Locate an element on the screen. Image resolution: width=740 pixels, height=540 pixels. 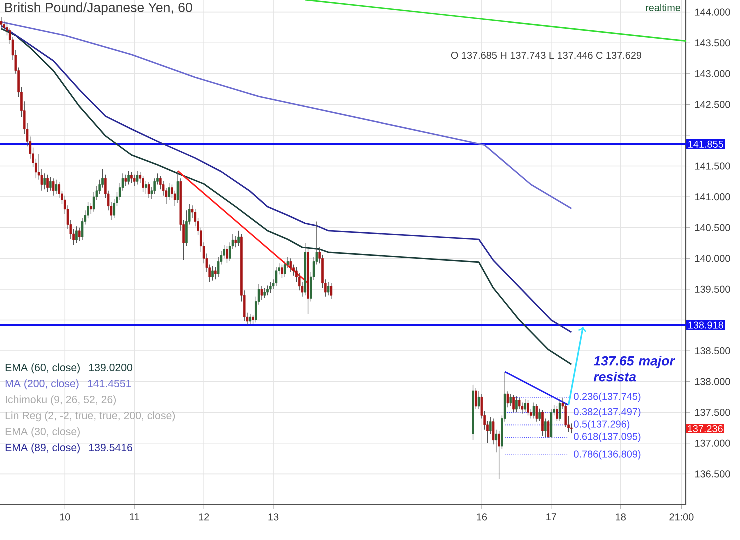
x-tick-label: 10 is located at coordinates (65, 517).